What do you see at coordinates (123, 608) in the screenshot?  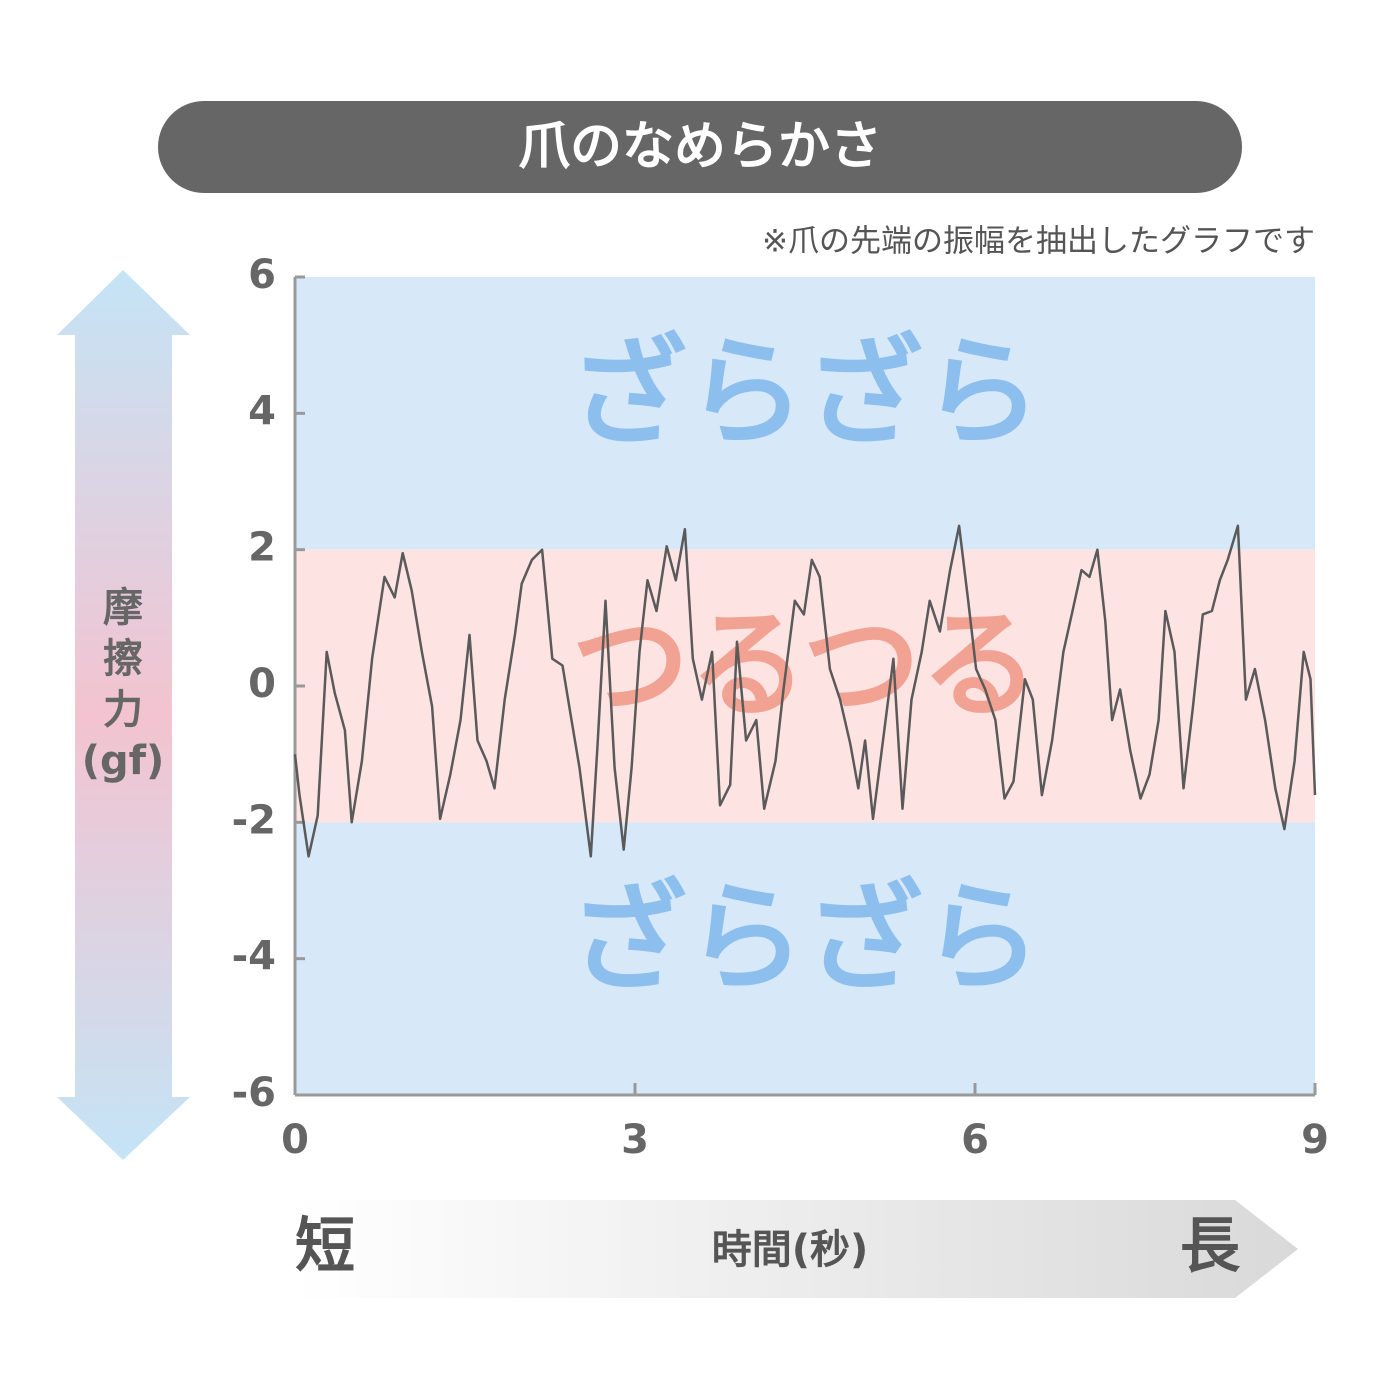 I see `y-axis-label: 摩` at bounding box center [123, 608].